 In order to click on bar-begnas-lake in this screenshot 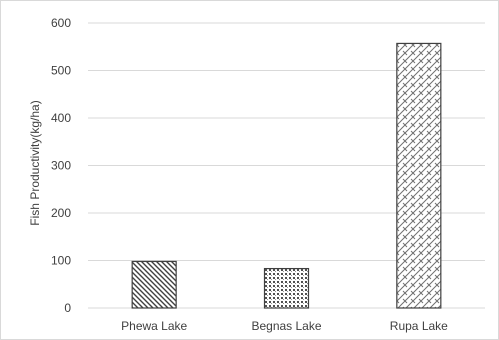, I will do `click(286, 288)`.